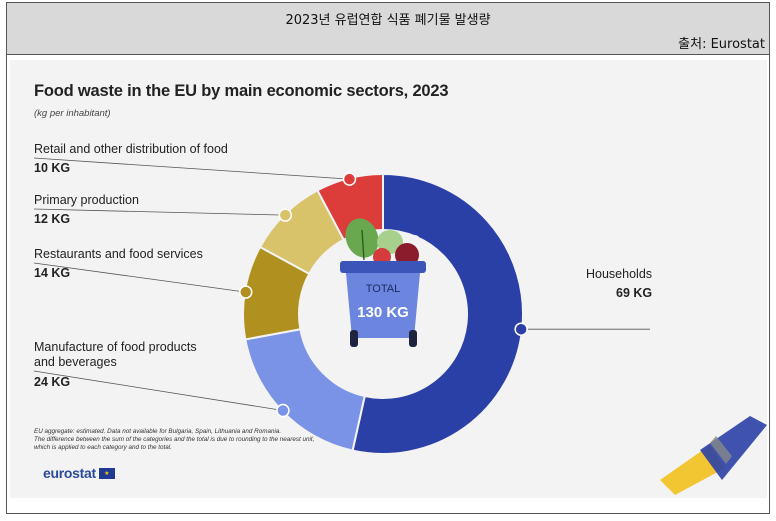 This screenshot has height=521, width=776. What do you see at coordinates (52, 273) in the screenshot?
I see `value-restaurants: 14 KG` at bounding box center [52, 273].